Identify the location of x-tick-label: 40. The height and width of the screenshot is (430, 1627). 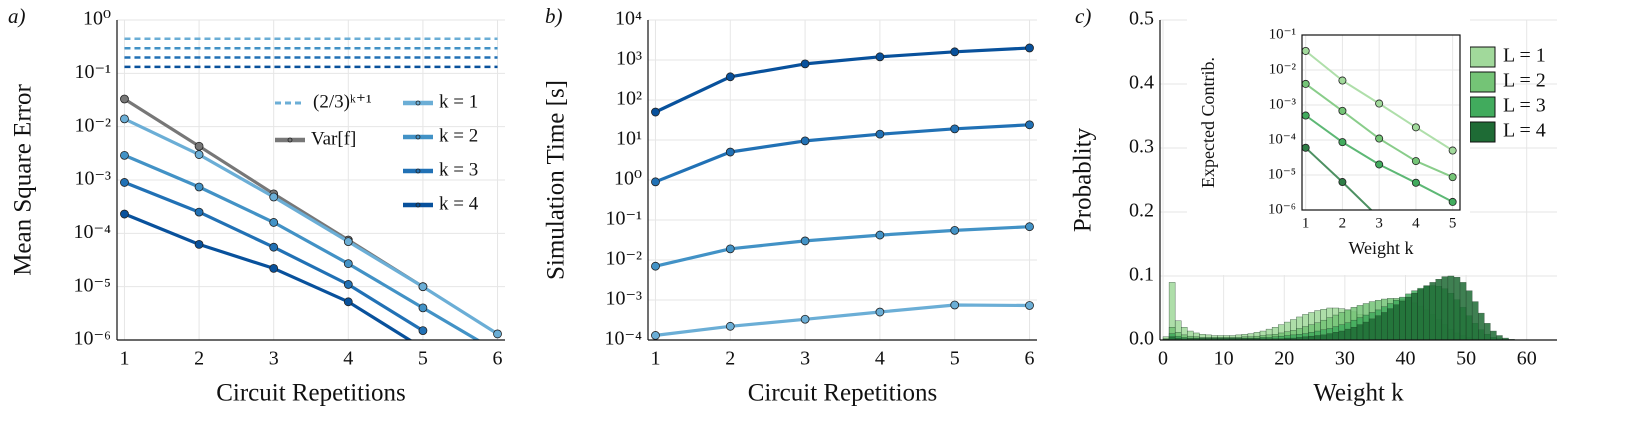
(1405, 359).